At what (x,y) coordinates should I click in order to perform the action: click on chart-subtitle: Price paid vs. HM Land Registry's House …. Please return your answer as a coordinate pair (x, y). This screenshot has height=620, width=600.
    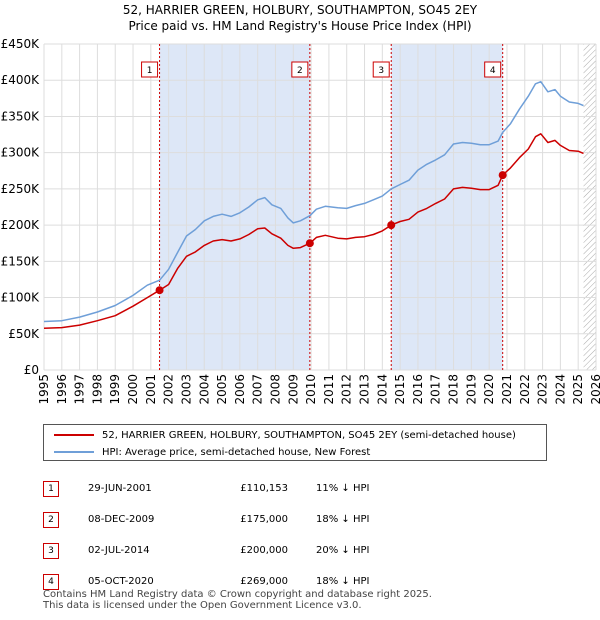
    Looking at the image, I should click on (300, 26).